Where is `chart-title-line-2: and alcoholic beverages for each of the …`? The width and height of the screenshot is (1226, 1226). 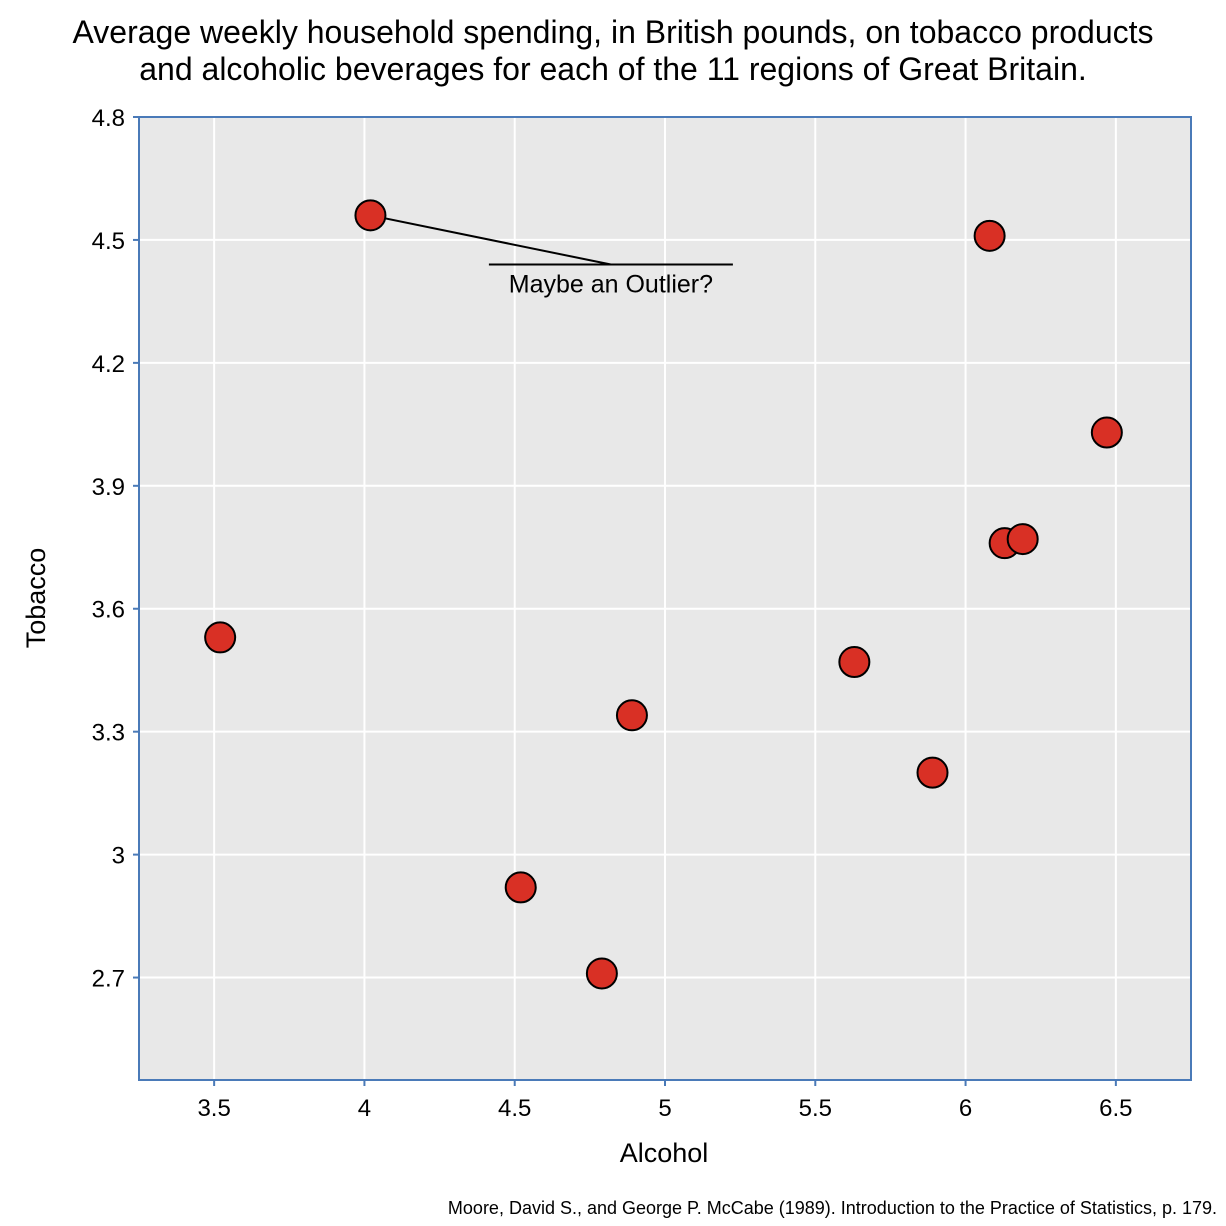
chart-title-line-2: and alcoholic beverages for each of the … is located at coordinates (613, 69).